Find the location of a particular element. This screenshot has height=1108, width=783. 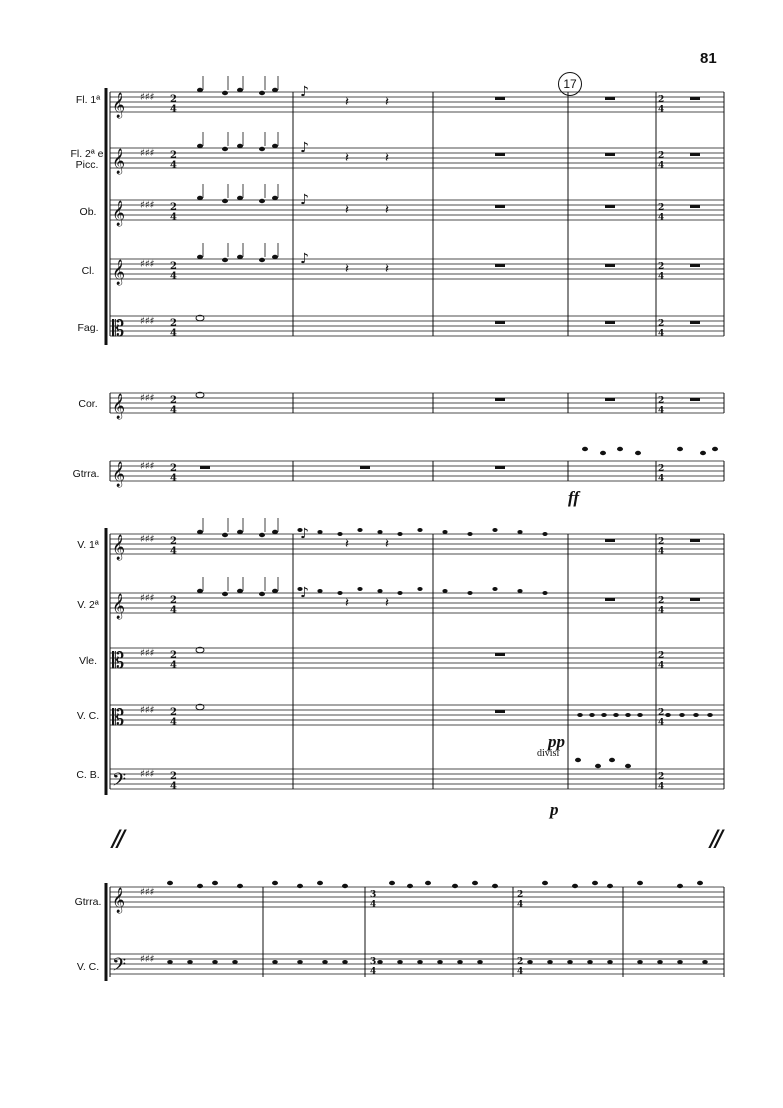

label-cello-system2: V. C. is located at coordinates (88, 967).